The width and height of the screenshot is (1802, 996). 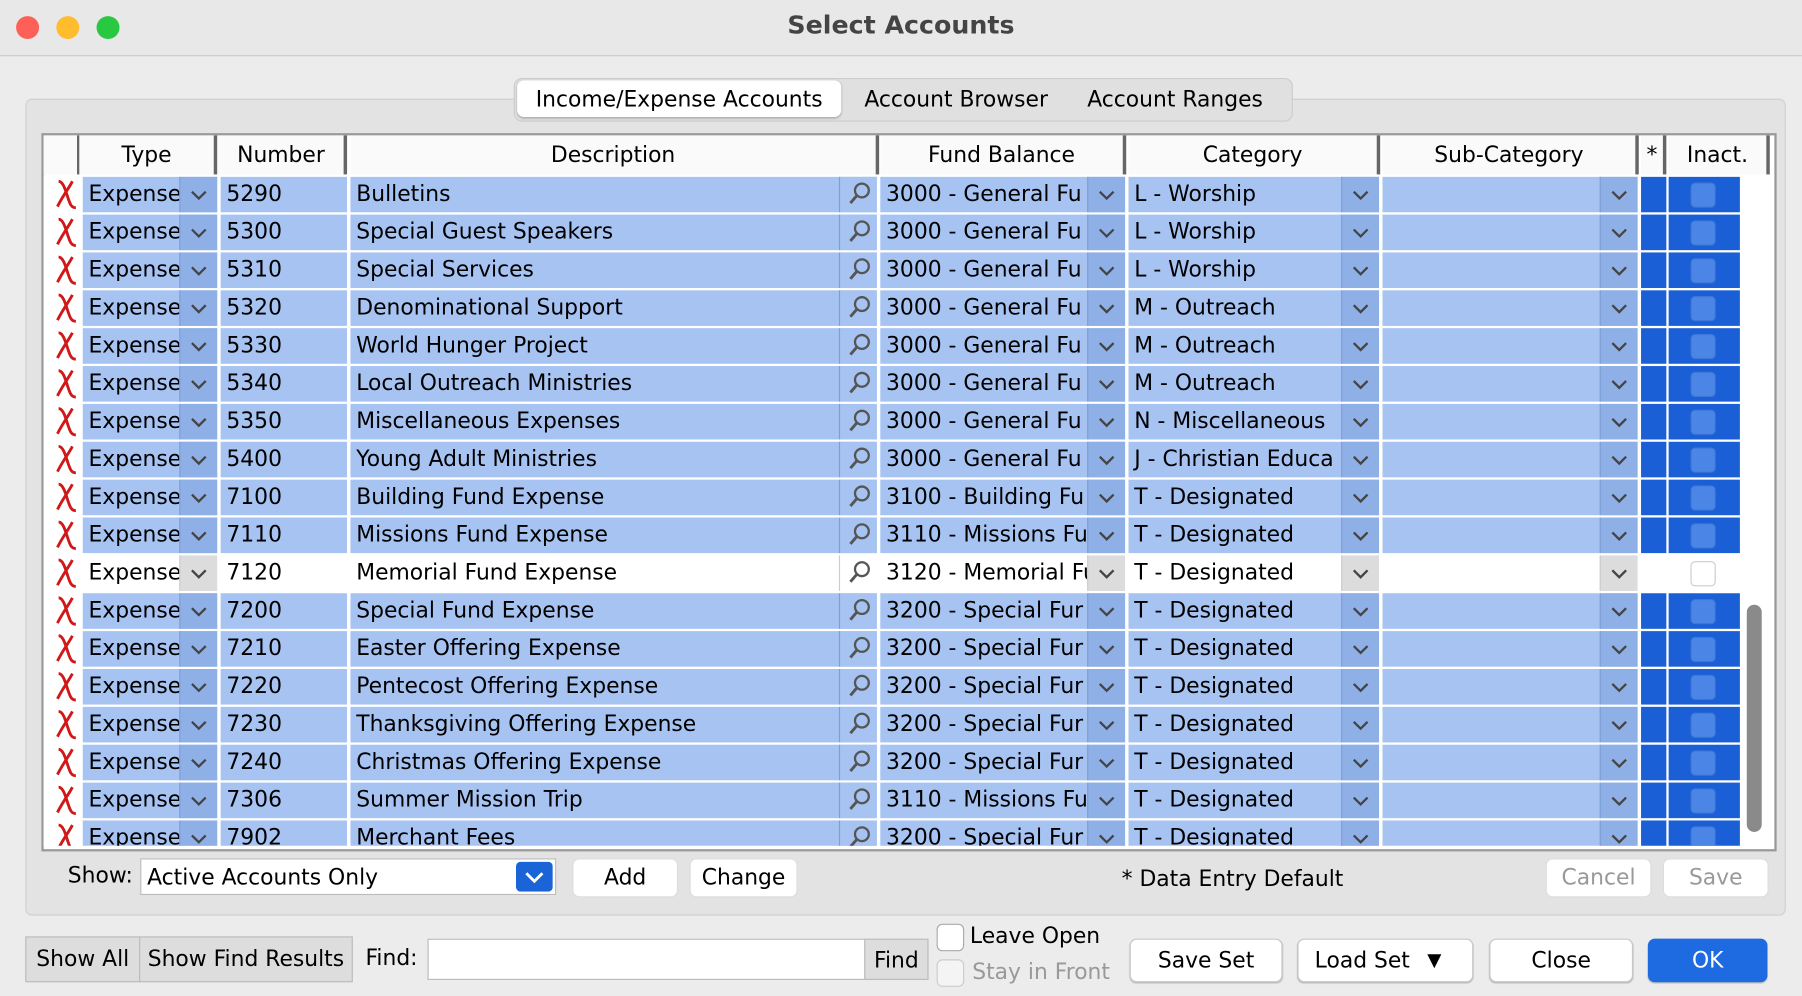 I want to click on find-input, so click(x=647, y=959).